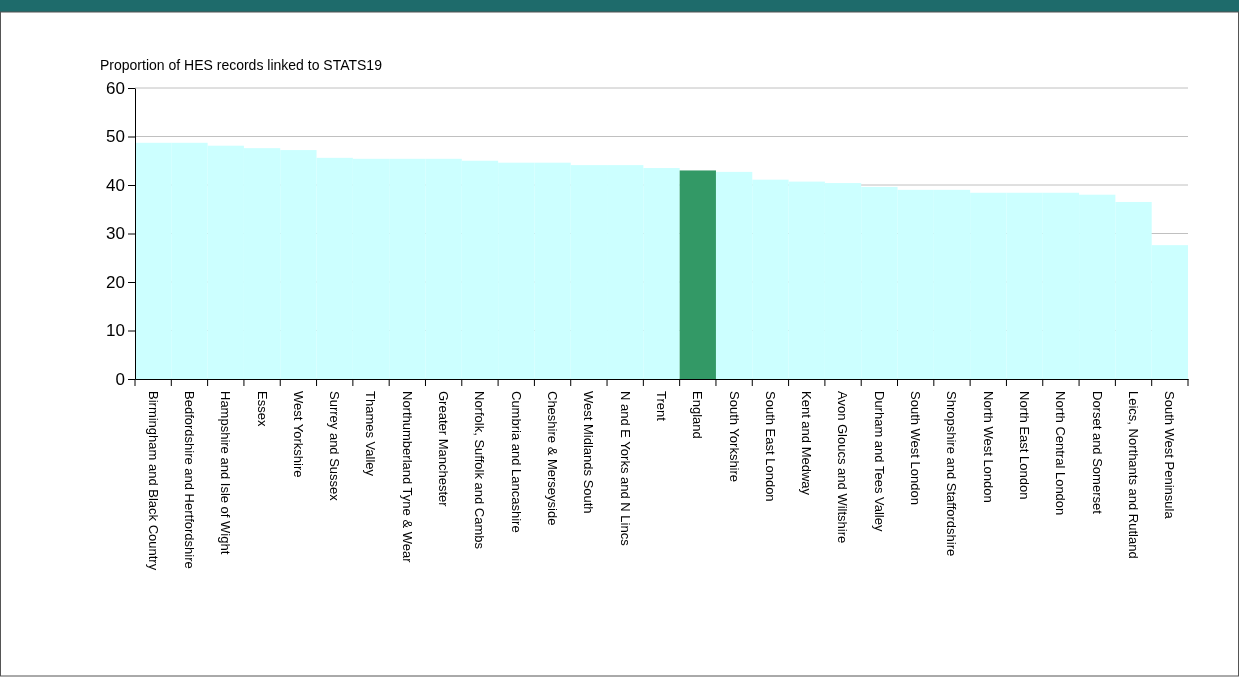  I want to click on x-tick-label: South Yorkshire, so click(734, 437).